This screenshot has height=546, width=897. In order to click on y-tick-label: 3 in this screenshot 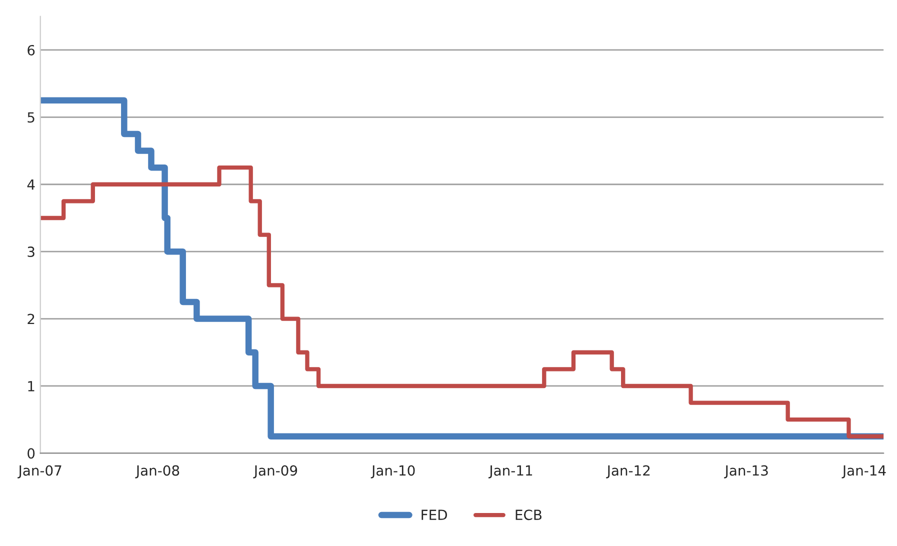, I will do `click(31, 252)`.